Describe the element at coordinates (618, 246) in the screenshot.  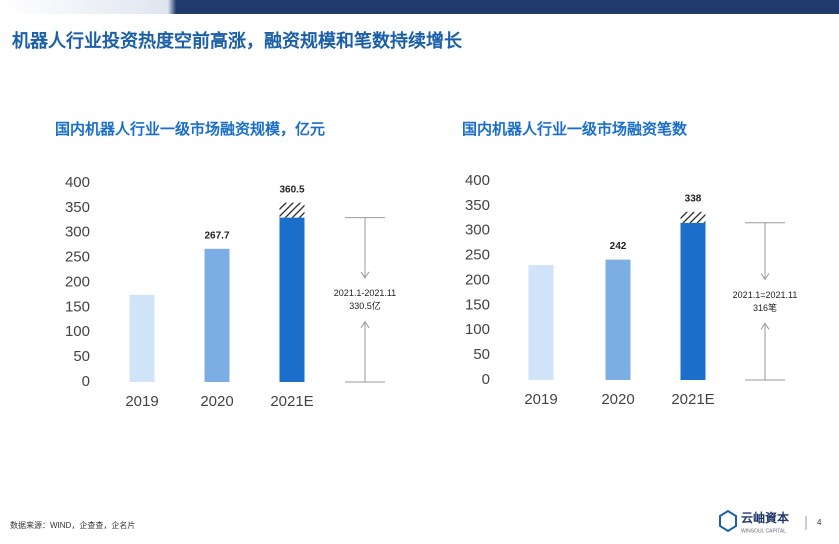
I see `data-label: 242` at that location.